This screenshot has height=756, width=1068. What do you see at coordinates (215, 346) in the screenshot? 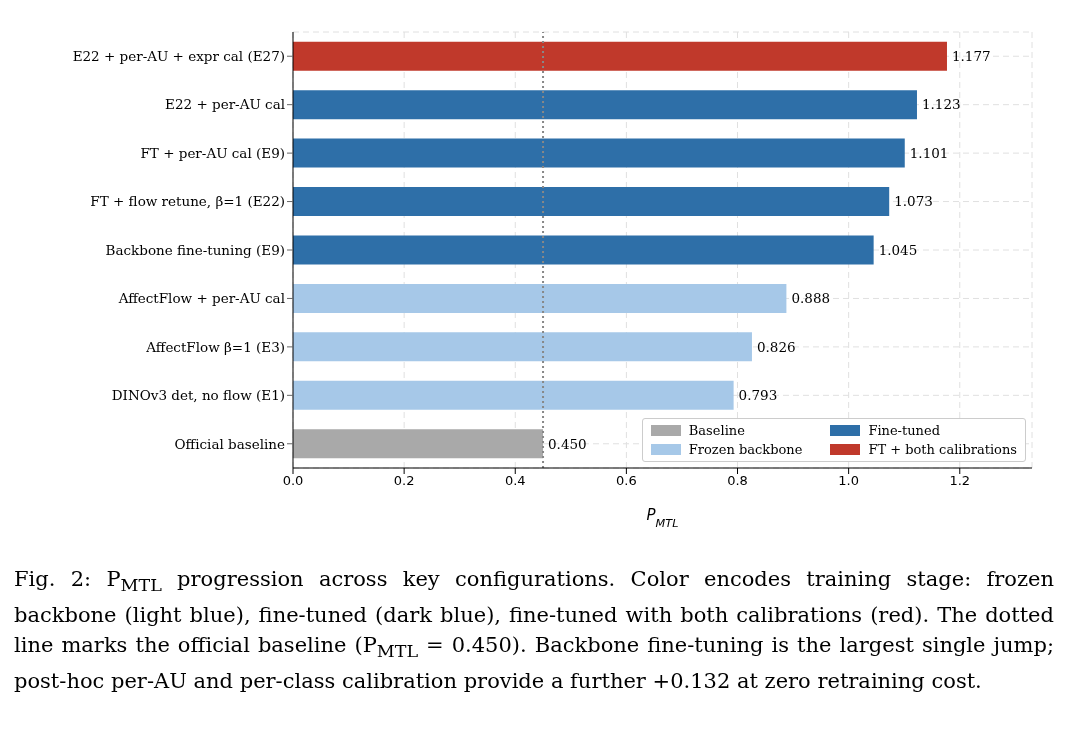
I see `y-tick-label: AffectFlow β=1 (E3)` at bounding box center [215, 346].